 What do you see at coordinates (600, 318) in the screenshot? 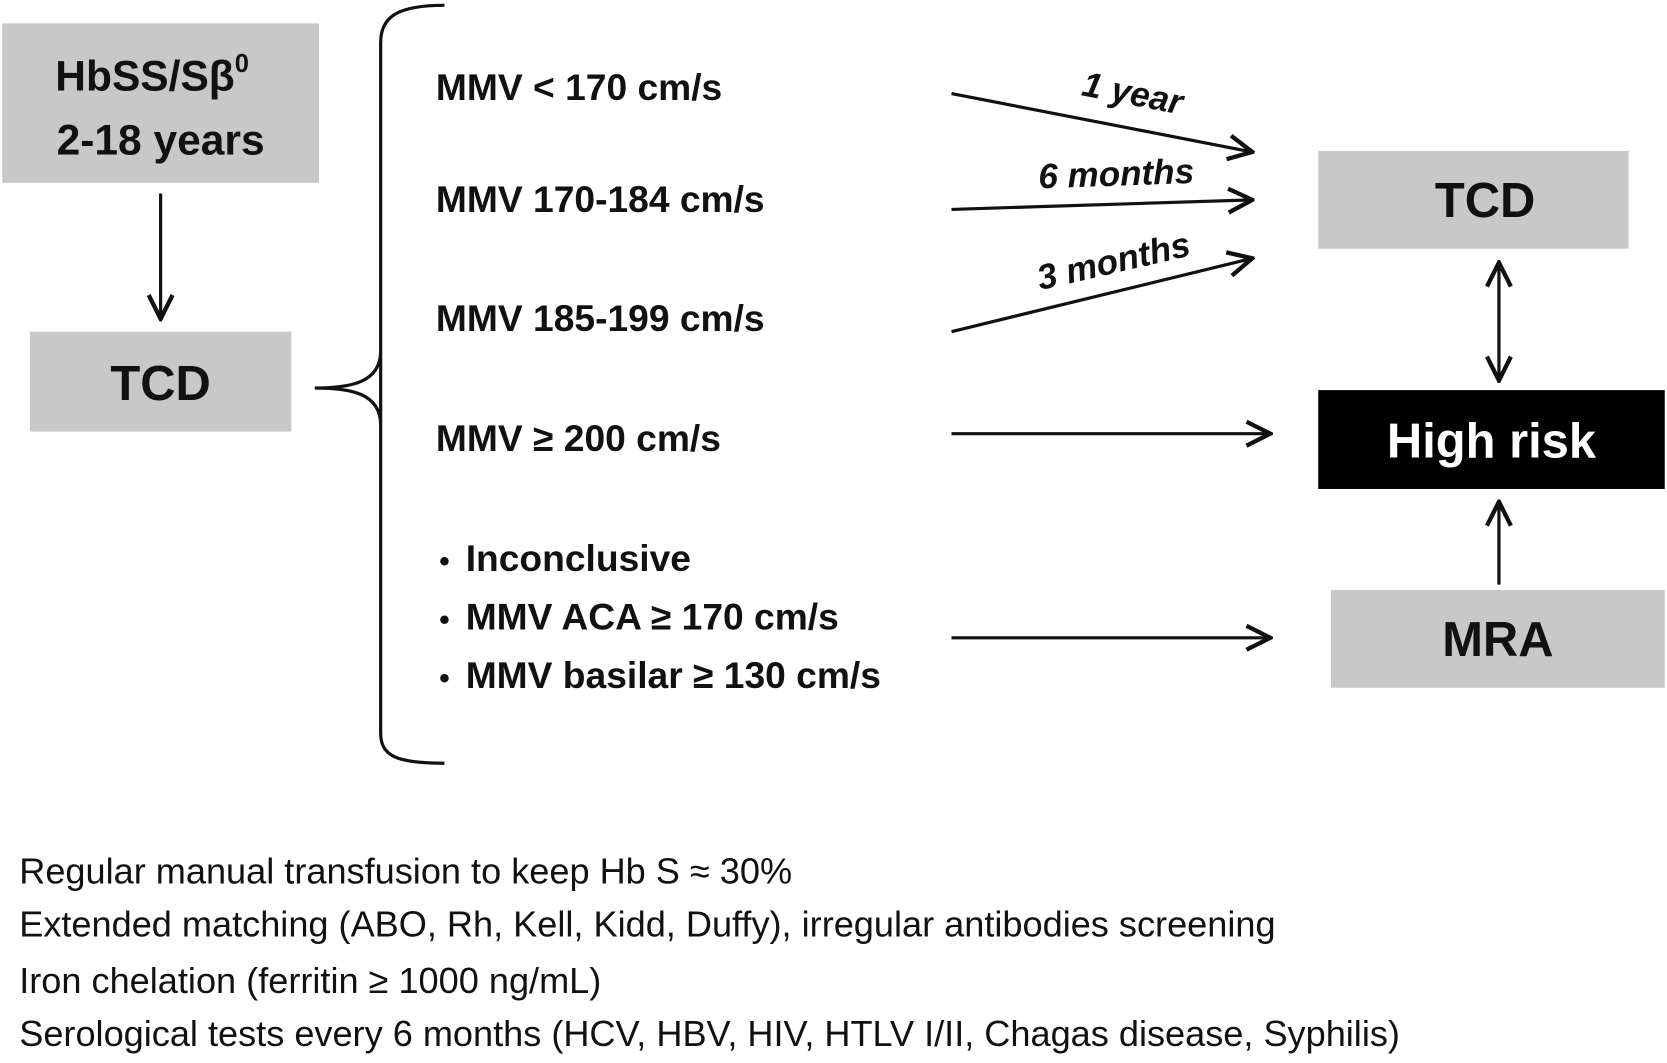
I see `condition: MMV 185-199 cm/s` at bounding box center [600, 318].